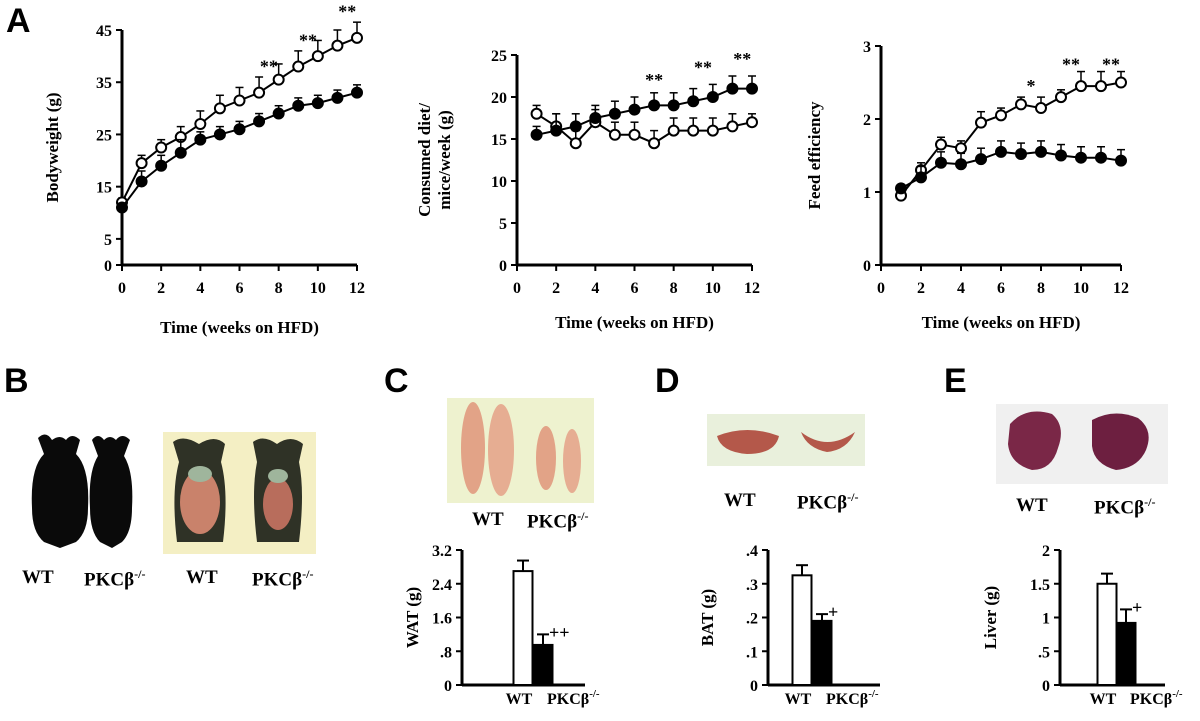  What do you see at coordinates (786, 442) in the screenshot?
I see `bat-tissues` at bounding box center [786, 442].